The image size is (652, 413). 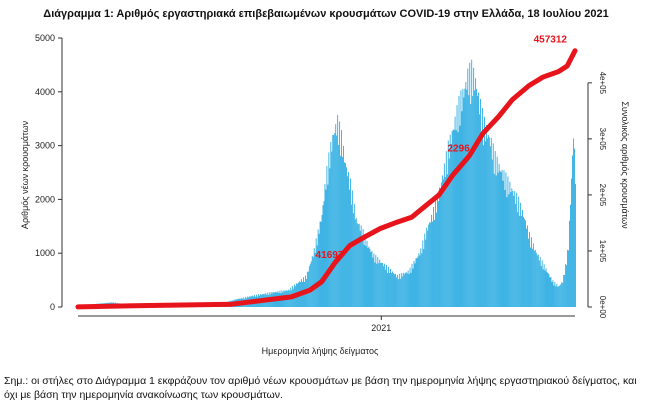 What do you see at coordinates (320, 351) in the screenshot?
I see `x-axis-label: Ημερομηνία λήψης δείγματος` at bounding box center [320, 351].